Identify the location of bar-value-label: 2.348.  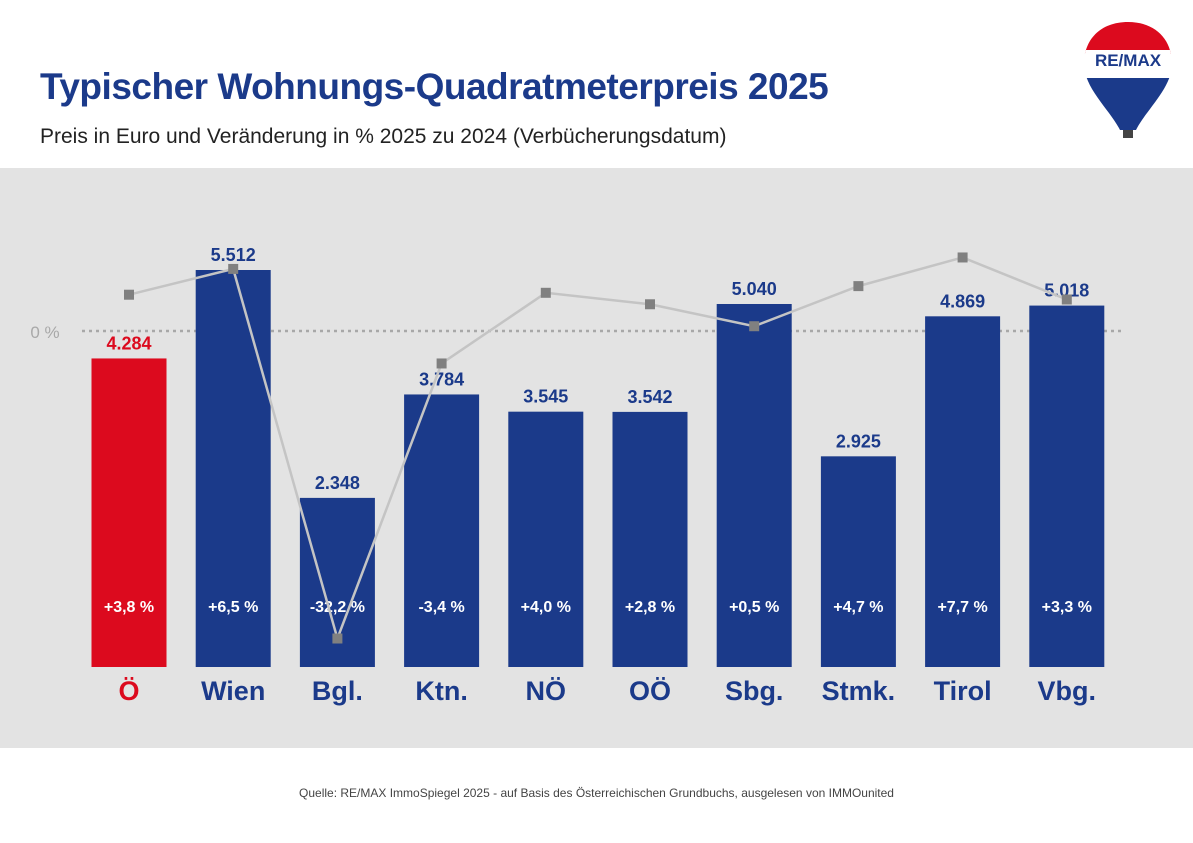
(337, 483).